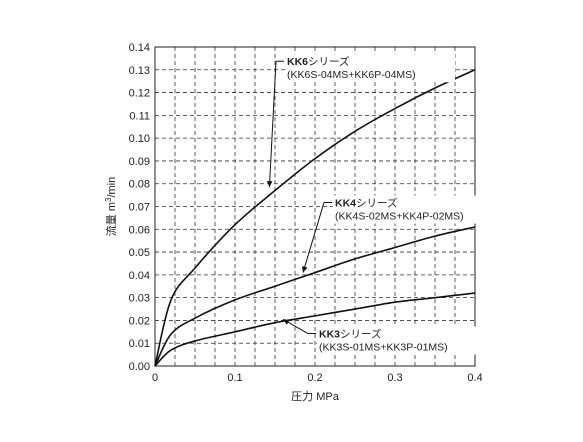 This screenshot has height=442, width=583. What do you see at coordinates (394, 378) in the screenshot?
I see `x-tick-label: 0.3` at bounding box center [394, 378].